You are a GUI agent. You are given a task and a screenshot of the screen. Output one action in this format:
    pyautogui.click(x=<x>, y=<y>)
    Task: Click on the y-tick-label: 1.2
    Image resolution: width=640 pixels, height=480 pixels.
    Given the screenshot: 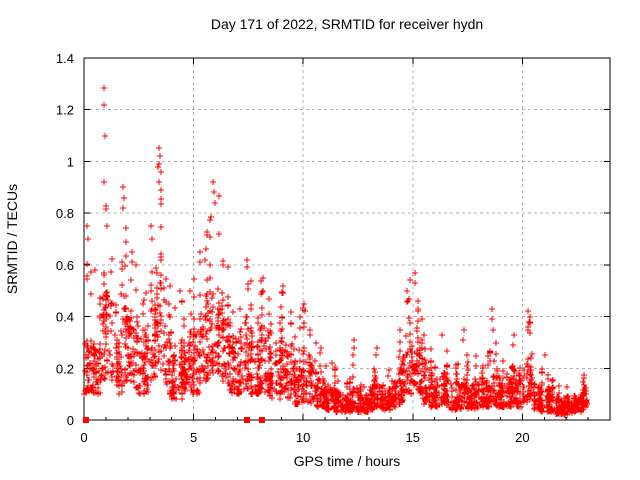 What is the action you would take?
    pyautogui.click(x=65, y=110)
    